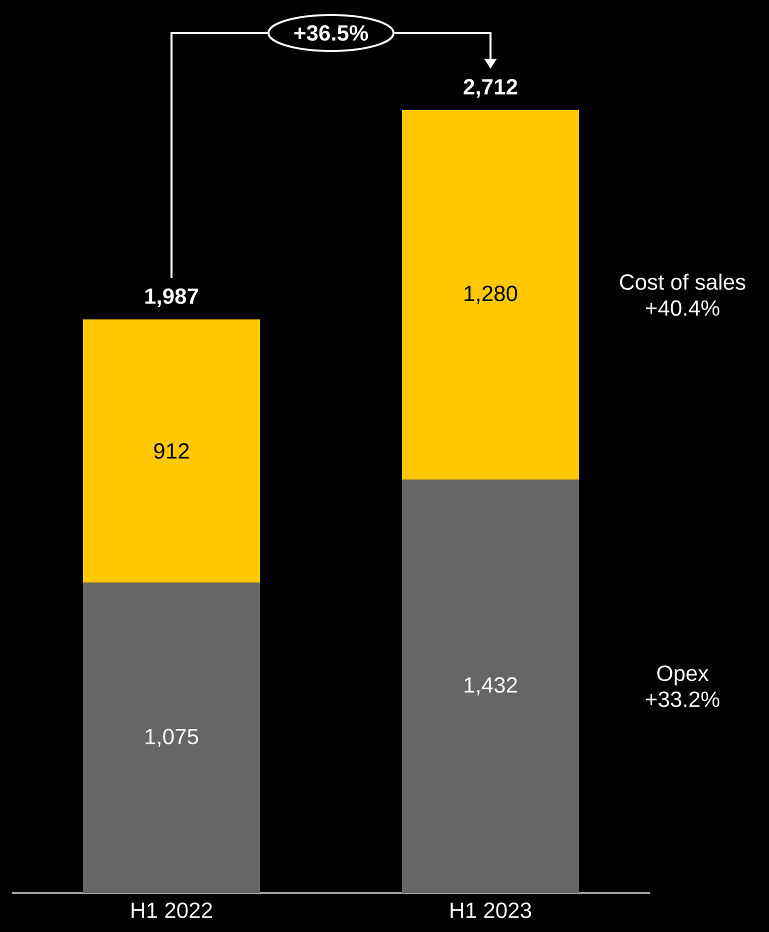  Describe the element at coordinates (683, 308) in the screenshot. I see `annotation: +40.4%` at that location.